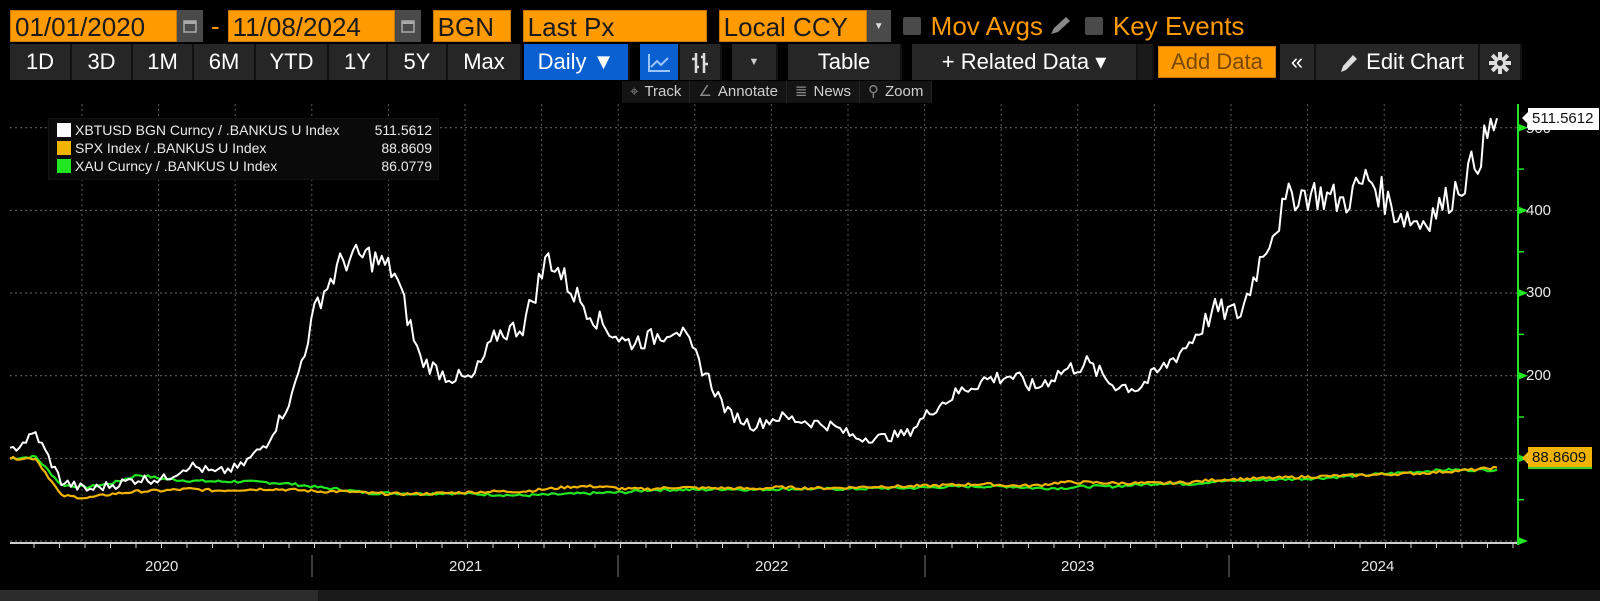 This screenshot has width=1600, height=601. Describe the element at coordinates (292, 62) in the screenshot. I see `period-ytd-button: YTD` at that location.